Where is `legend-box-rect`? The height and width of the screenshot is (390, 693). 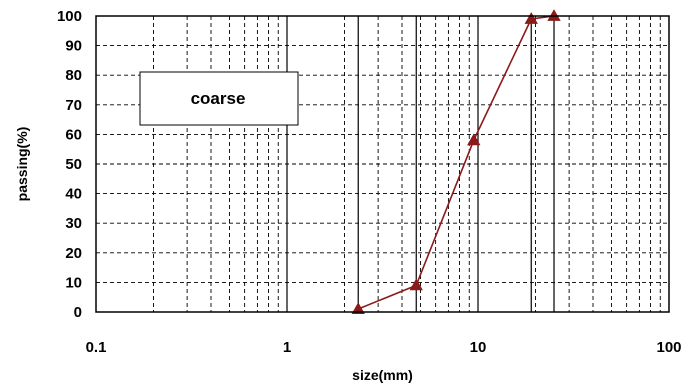
legend-box-rect is located at coordinates (219, 98).